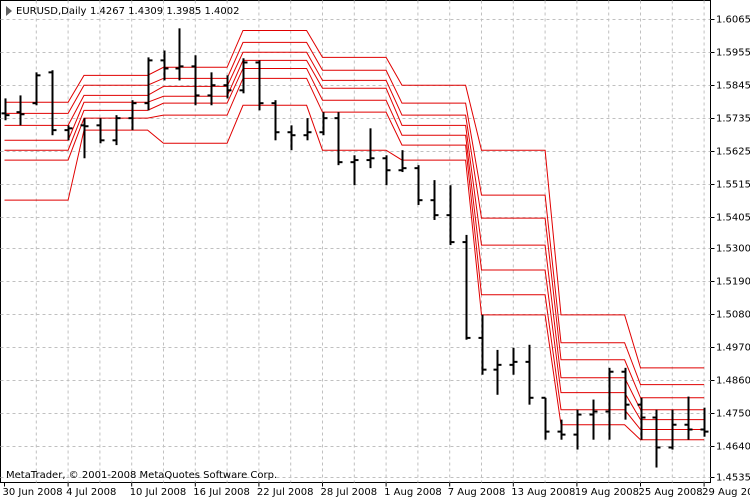 The image size is (750, 500). I want to click on y-tick-label: 1.5080, so click(733, 315).